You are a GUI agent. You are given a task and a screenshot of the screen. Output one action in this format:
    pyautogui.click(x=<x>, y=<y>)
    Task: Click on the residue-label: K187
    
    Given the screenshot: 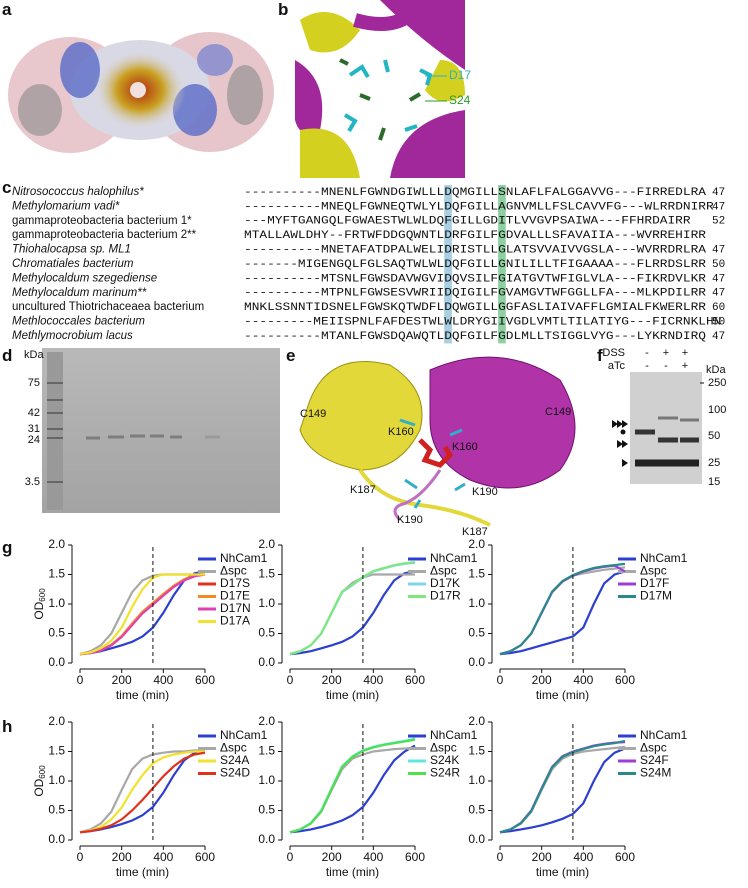 What is the action you would take?
    pyautogui.click(x=363, y=490)
    